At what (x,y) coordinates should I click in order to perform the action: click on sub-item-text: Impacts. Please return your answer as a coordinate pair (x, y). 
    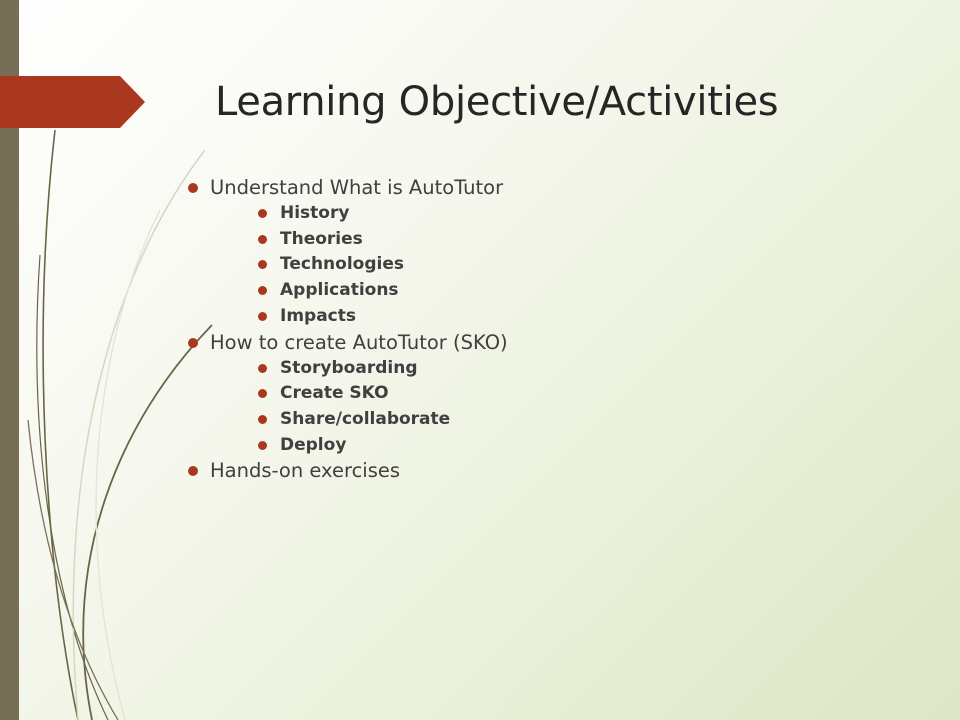
    Looking at the image, I should click on (318, 315).